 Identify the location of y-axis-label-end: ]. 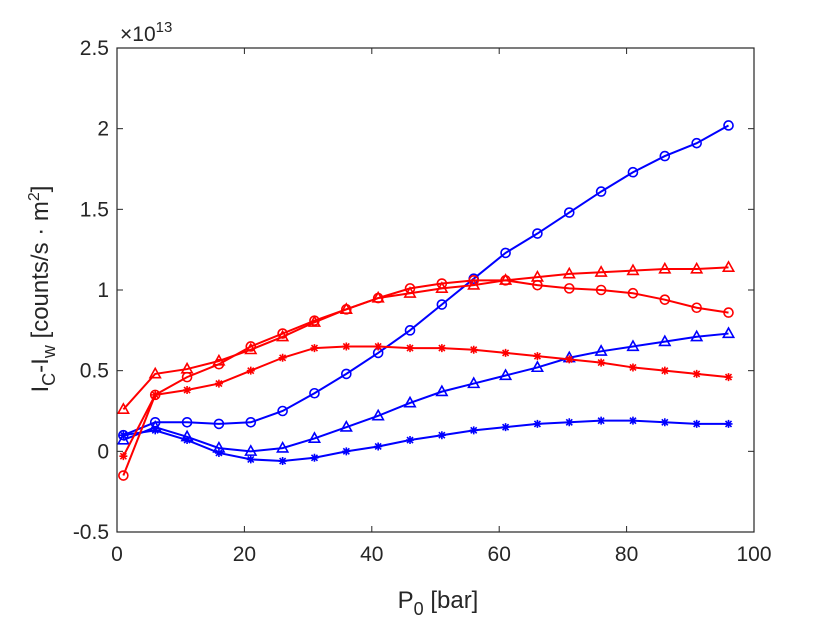
(40, 189).